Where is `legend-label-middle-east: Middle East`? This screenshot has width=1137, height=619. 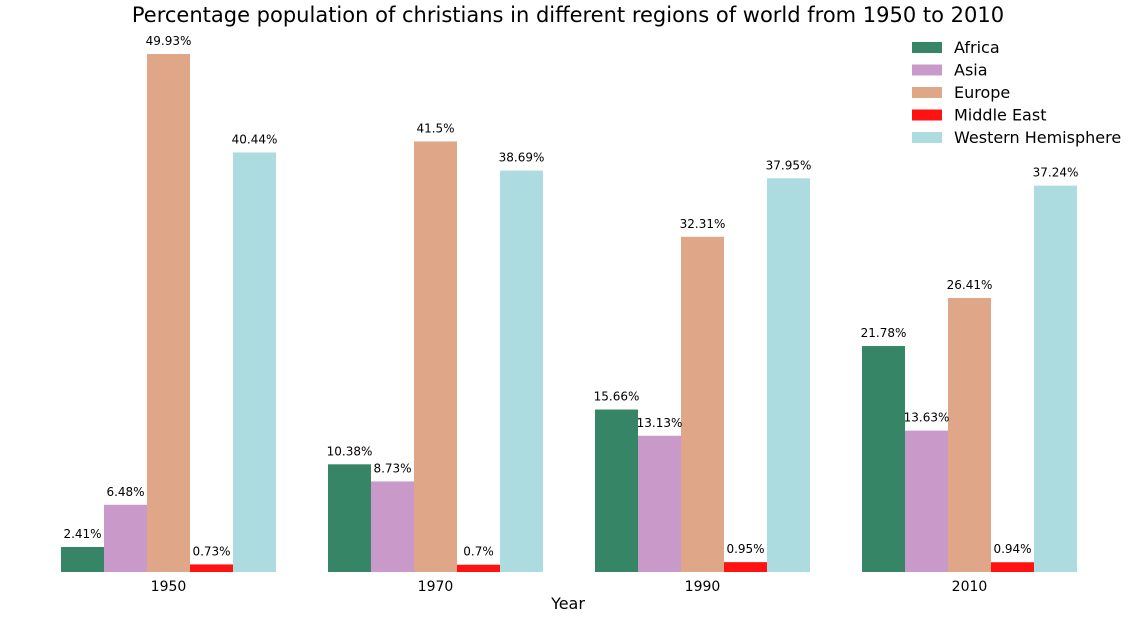 legend-label-middle-east: Middle East is located at coordinates (1000, 115).